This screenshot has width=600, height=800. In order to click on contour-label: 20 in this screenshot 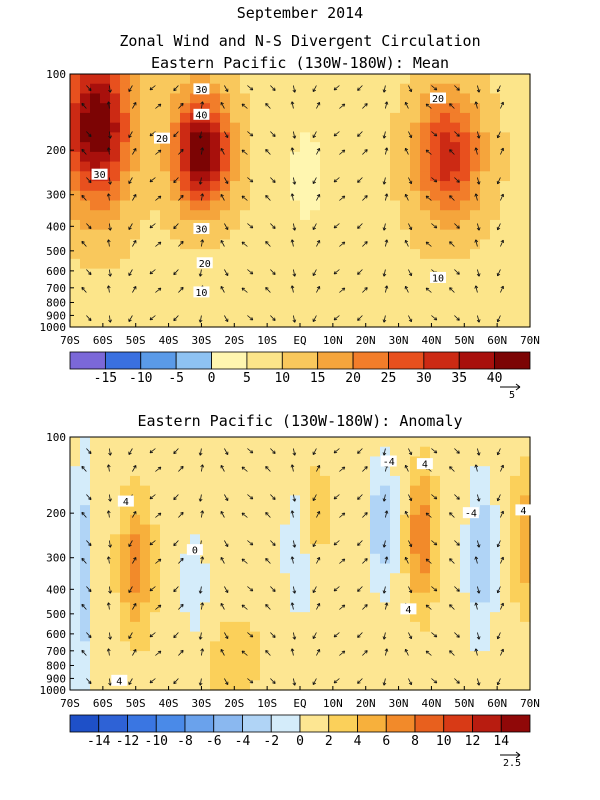, I will do `click(205, 264)`.